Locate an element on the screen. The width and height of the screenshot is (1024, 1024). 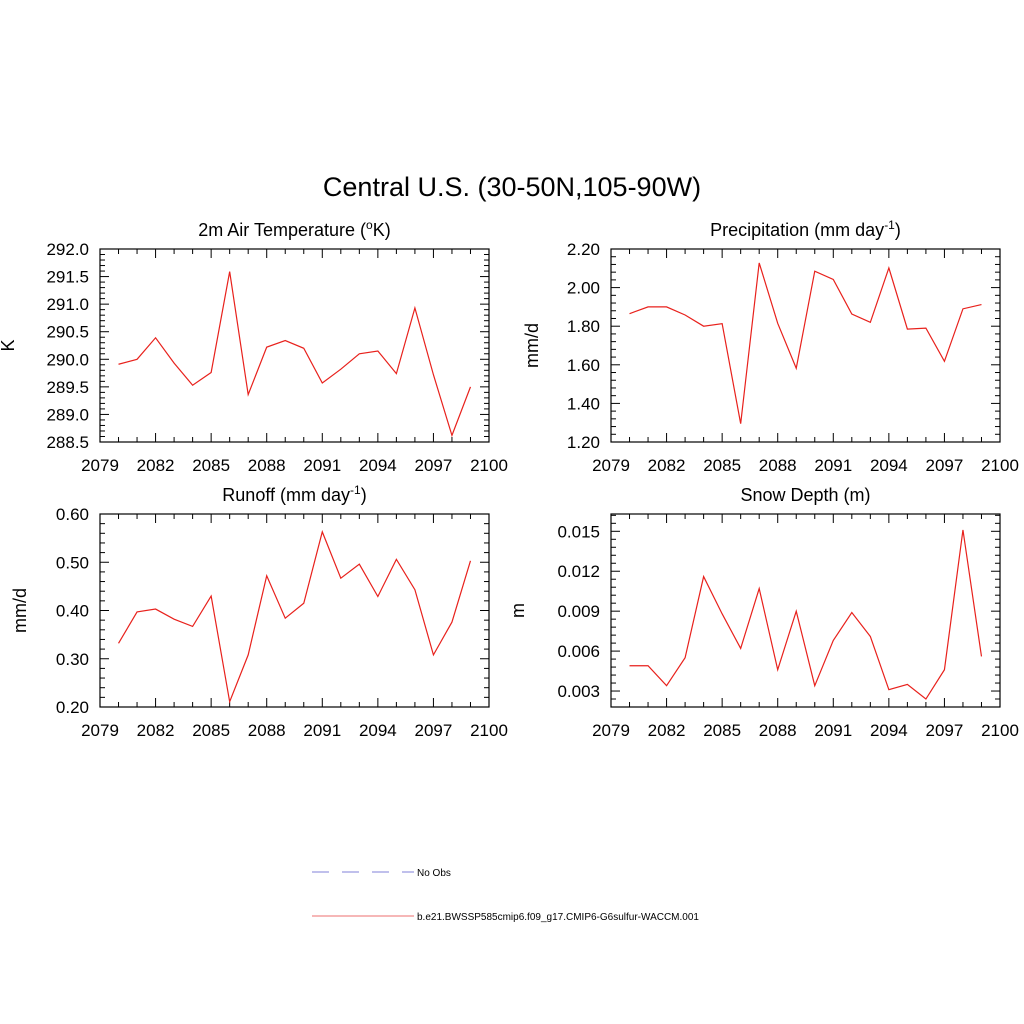
y-tick-label: 1.20 is located at coordinates (583, 442).